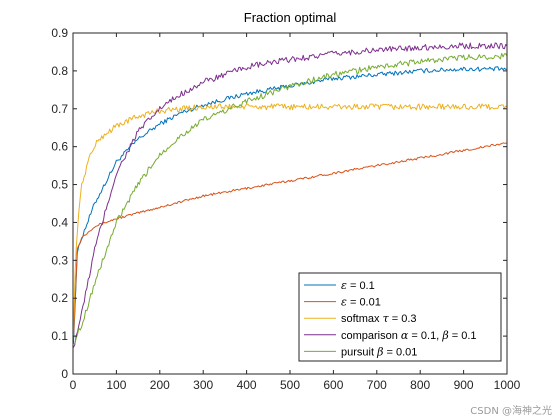  Describe the element at coordinates (59, 33) in the screenshot. I see `y-tick-label: 0.9` at that location.